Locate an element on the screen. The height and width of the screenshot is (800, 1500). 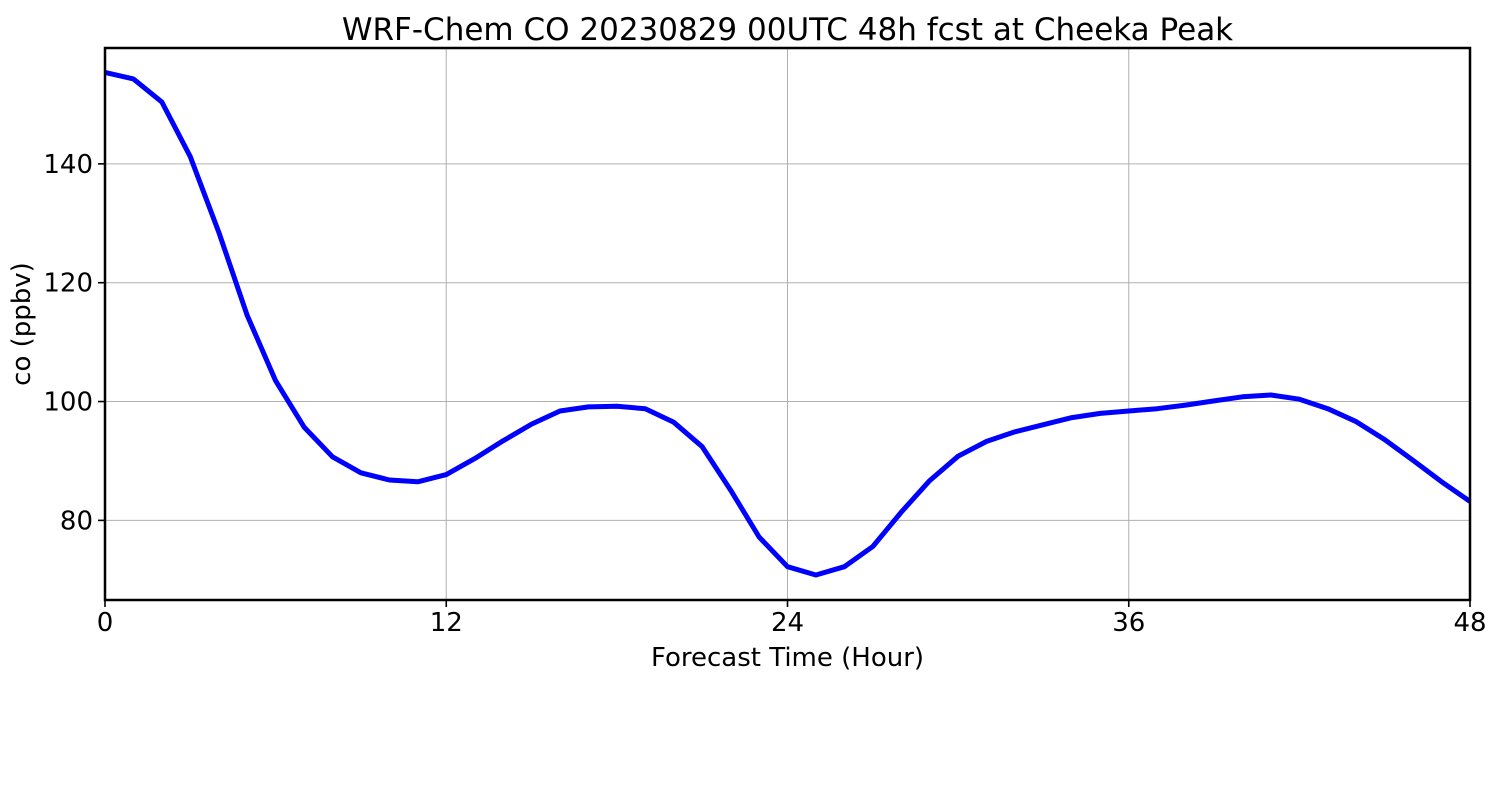
y-tick-label: 80 is located at coordinates (76, 521).